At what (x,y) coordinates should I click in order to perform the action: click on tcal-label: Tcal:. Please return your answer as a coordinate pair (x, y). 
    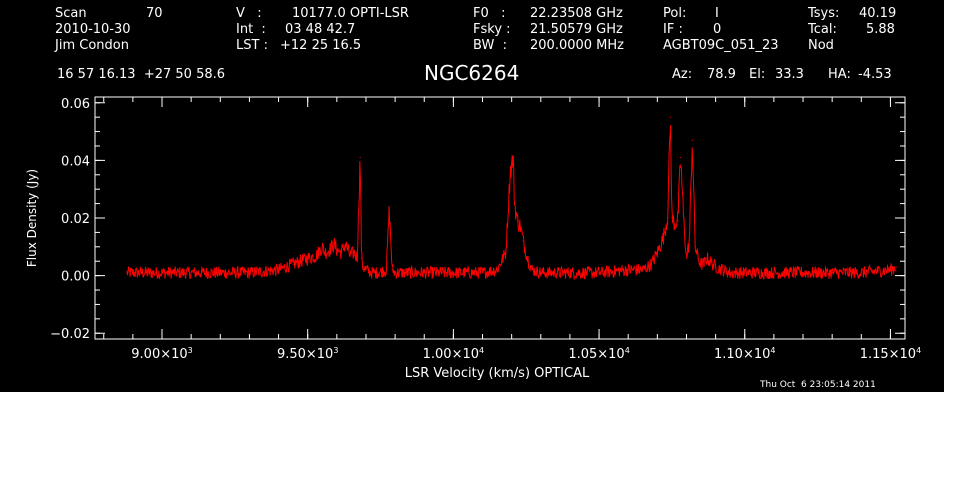
    Looking at the image, I should click on (822, 29).